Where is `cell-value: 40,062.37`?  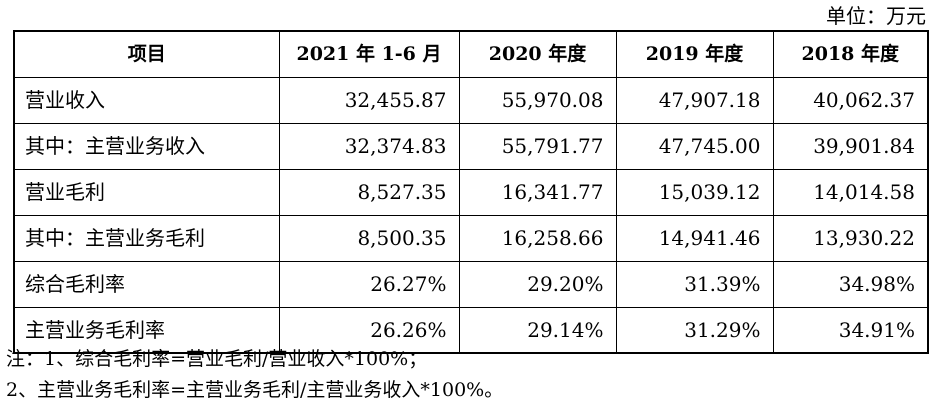 cell-value: 40,062.37 is located at coordinates (850, 100).